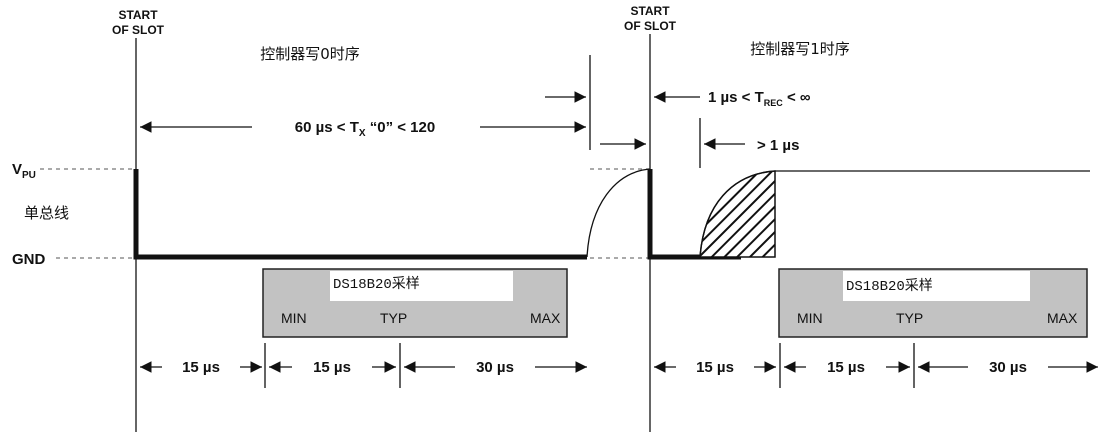 This screenshot has height=440, width=1110. What do you see at coordinates (778, 145) in the screenshot?
I see `gt1-timing-label: > 1 µs` at bounding box center [778, 145].